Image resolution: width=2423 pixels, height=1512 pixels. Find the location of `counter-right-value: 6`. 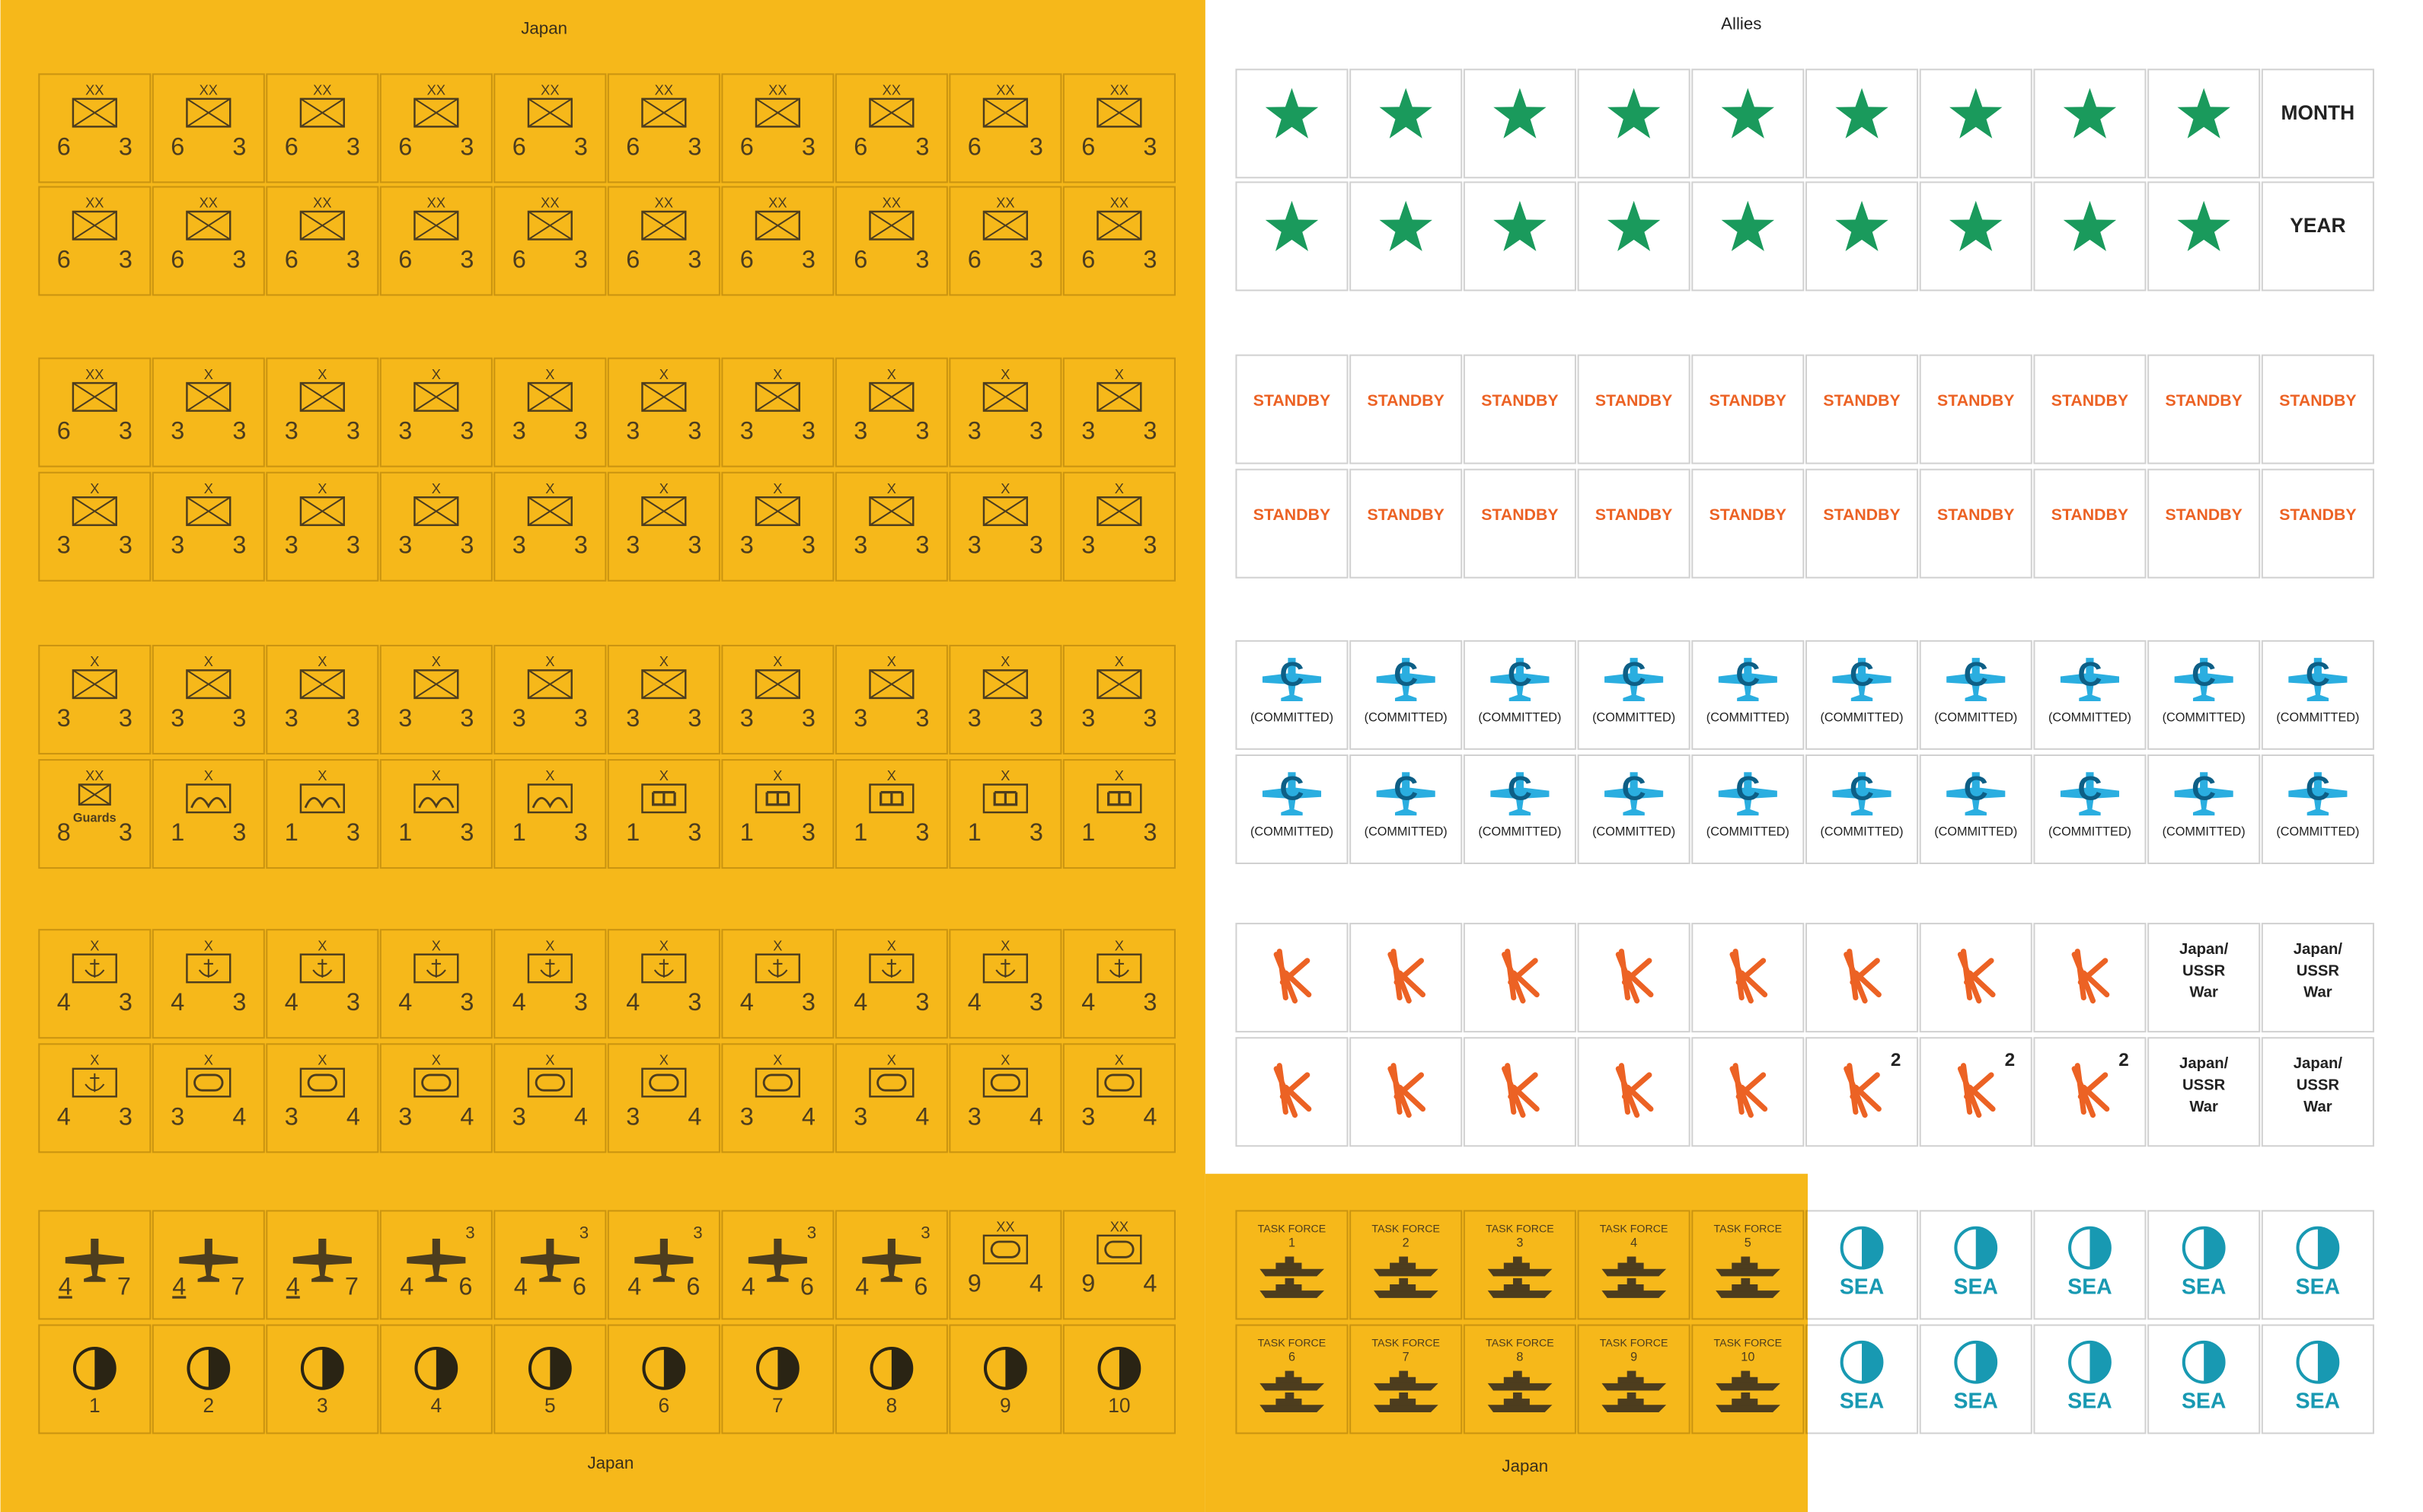

counter-right-value: 6 is located at coordinates (807, 1286).